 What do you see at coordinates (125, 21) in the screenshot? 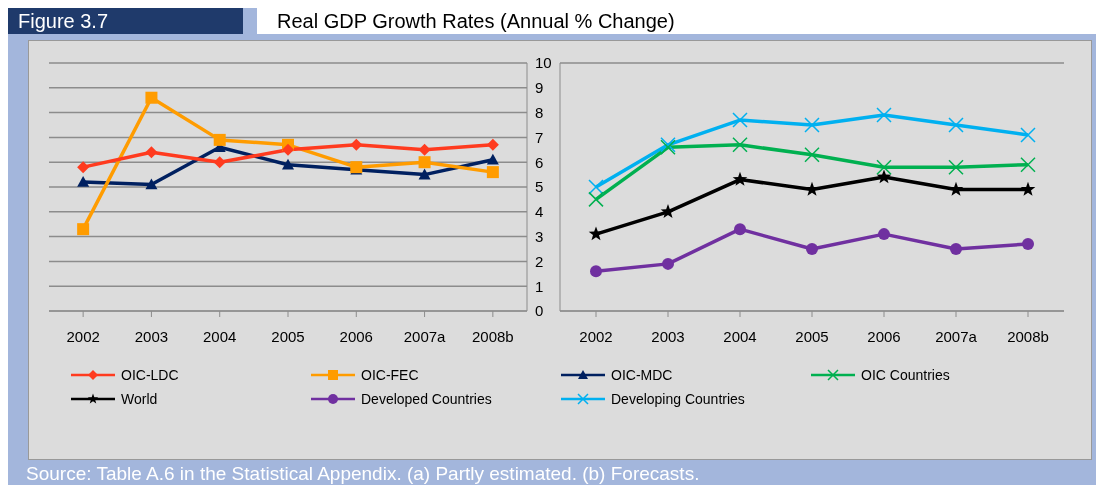
I see `chart-subtitle: Figure 3.7` at bounding box center [125, 21].